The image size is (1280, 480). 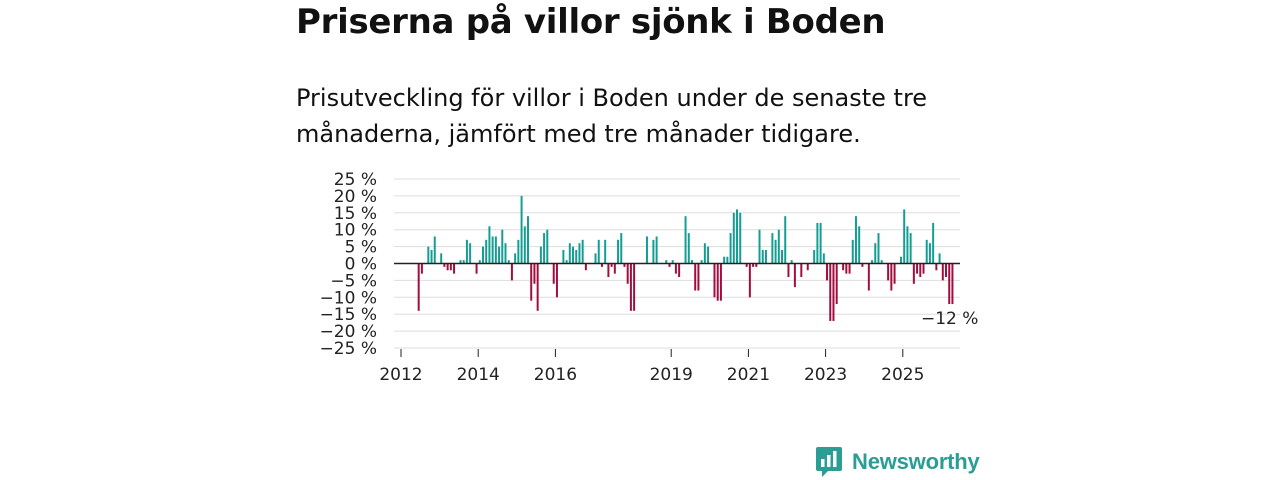 What do you see at coordinates (348, 332) in the screenshot?
I see `y-tick-label: −20 %` at bounding box center [348, 332].